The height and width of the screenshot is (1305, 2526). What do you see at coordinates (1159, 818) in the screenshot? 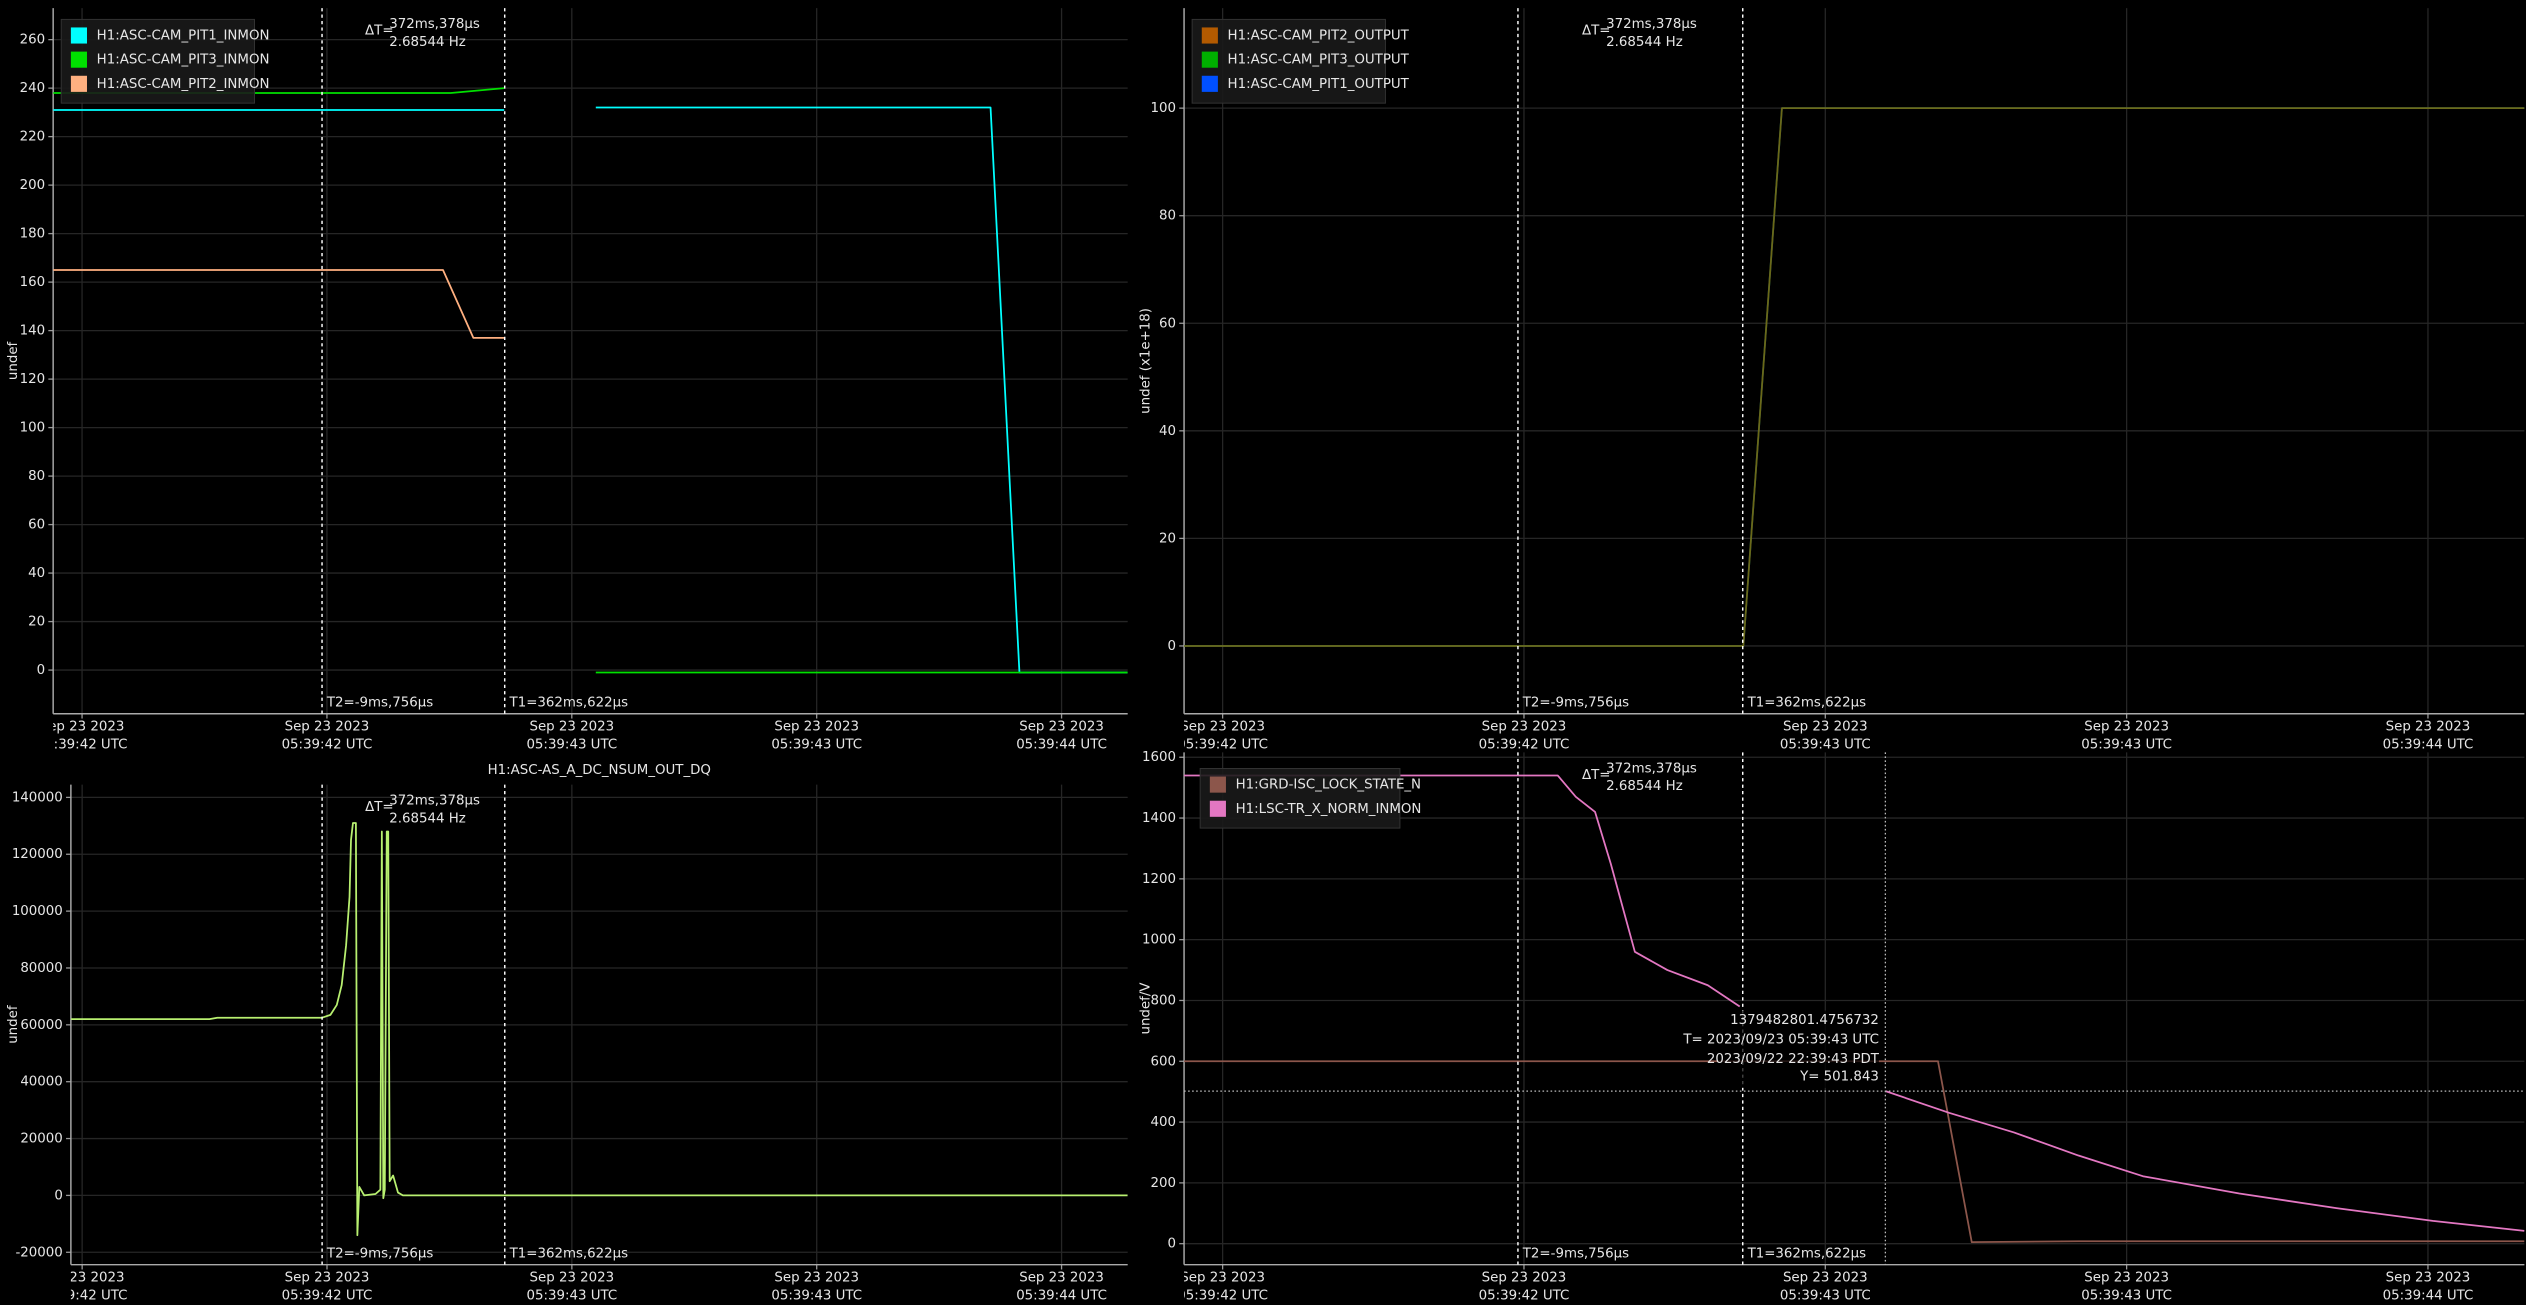
I see `y-tick-label: 1400` at bounding box center [1159, 818].